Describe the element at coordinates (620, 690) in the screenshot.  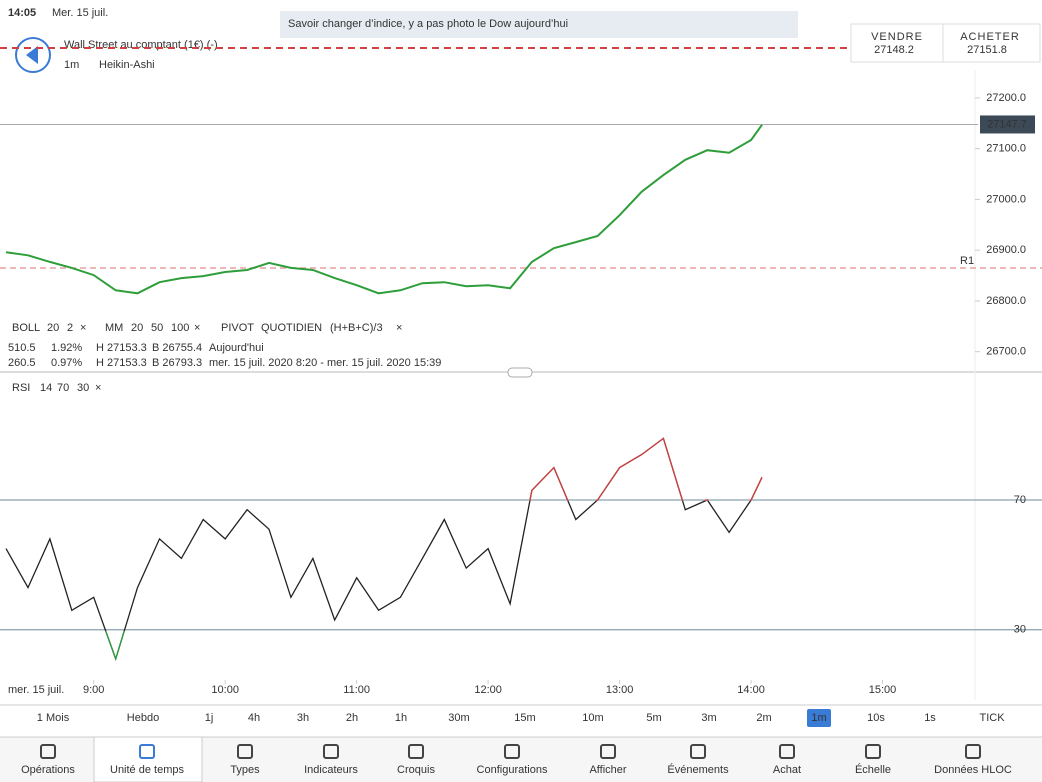
I see `x-tick-label: 13:00` at that location.